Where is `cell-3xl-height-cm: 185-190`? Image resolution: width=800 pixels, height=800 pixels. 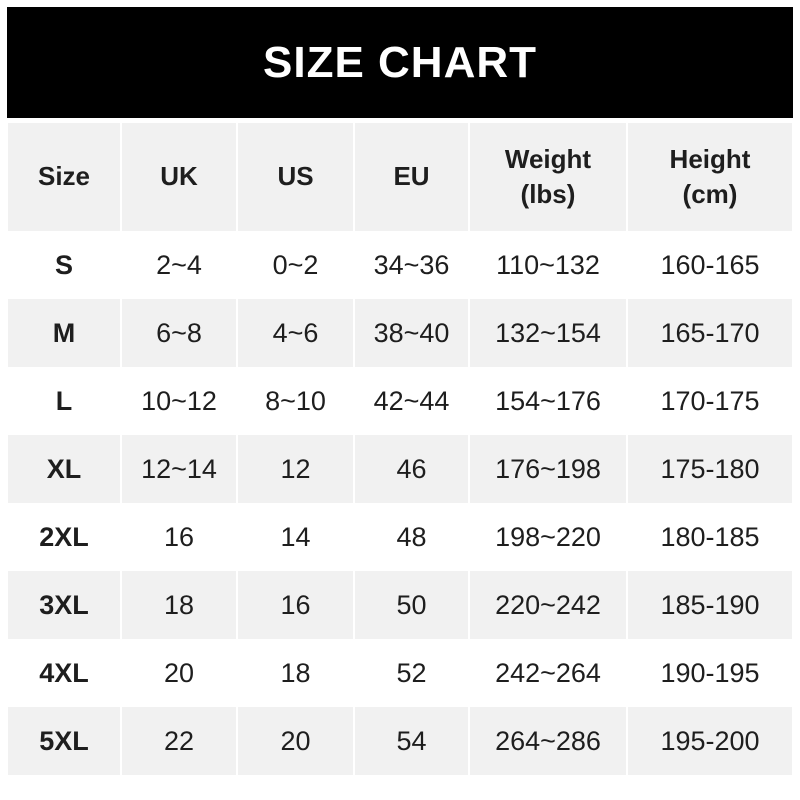
cell-3xl-height-cm: 185-190 is located at coordinates (710, 605).